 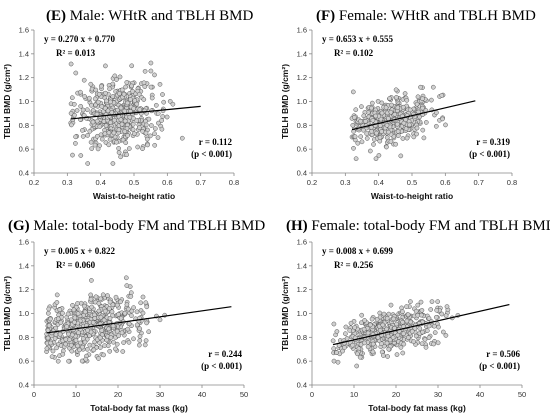 I want to click on correlation-r: r = 0.506, so click(x=503, y=354).